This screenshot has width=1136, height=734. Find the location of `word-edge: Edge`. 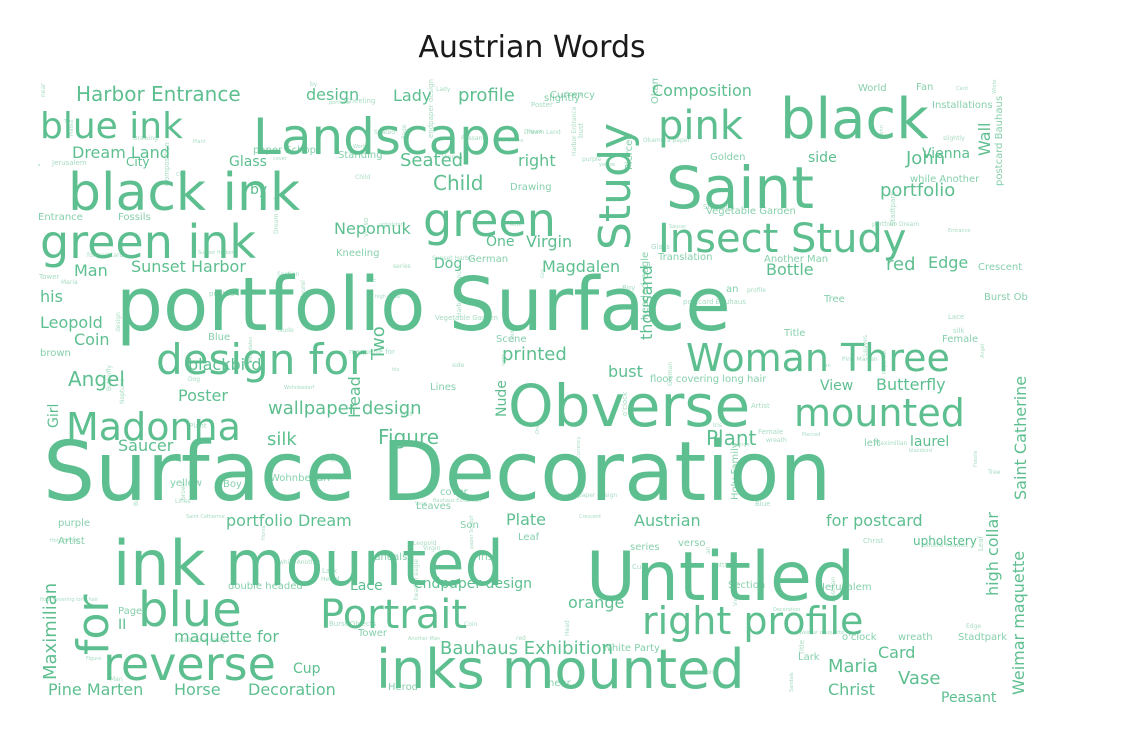

word-edge: Edge is located at coordinates (948, 262).